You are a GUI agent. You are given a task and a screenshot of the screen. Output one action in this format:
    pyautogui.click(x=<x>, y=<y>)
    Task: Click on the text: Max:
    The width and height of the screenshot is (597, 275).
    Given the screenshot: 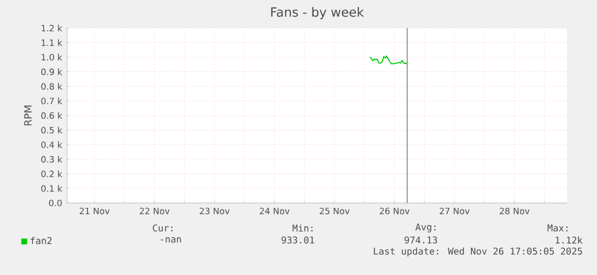 What is the action you would take?
    pyautogui.click(x=558, y=228)
    